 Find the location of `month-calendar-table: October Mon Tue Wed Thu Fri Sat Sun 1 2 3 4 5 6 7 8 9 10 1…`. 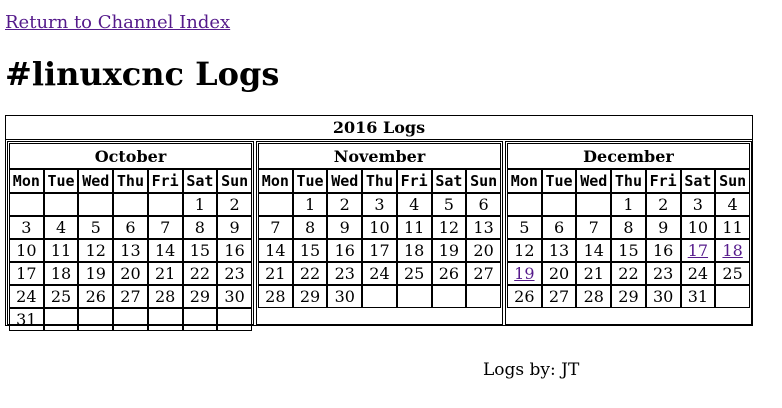

month-calendar-table: October Mon Tue Wed Thu Fri Sat Sun 1 2 3 4 5 6 7 8 9 10 1… is located at coordinates (130, 237).